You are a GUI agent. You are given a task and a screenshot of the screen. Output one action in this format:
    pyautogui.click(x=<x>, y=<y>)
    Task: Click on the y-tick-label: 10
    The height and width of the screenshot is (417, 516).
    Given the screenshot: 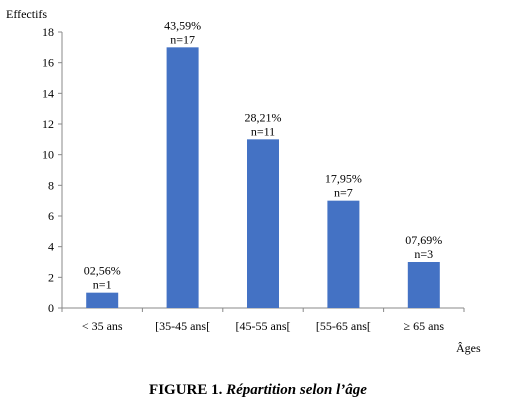 What is the action you would take?
    pyautogui.click(x=48, y=155)
    